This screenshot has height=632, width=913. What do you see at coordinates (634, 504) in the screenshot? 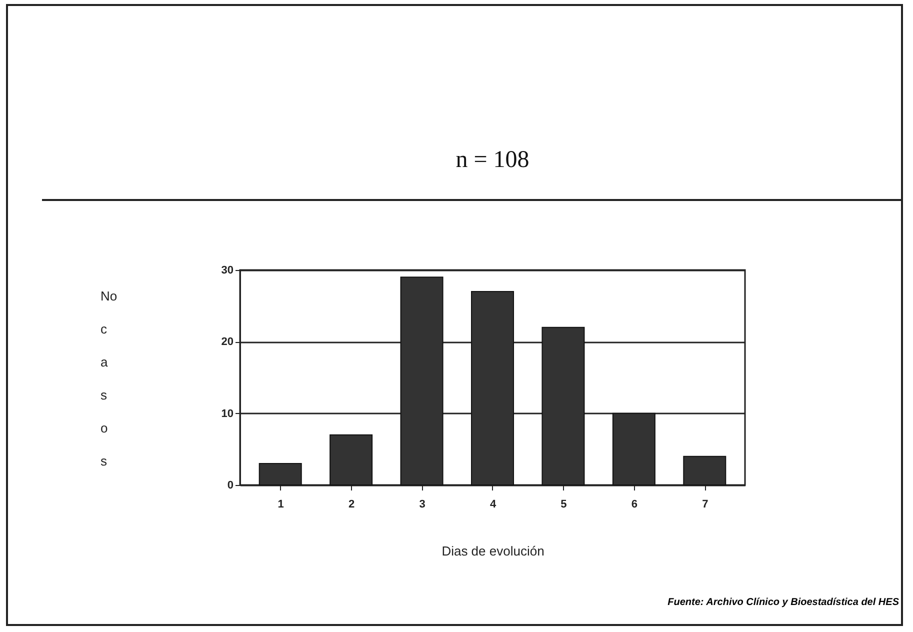
I see `x-tick-label: 6` at bounding box center [634, 504].